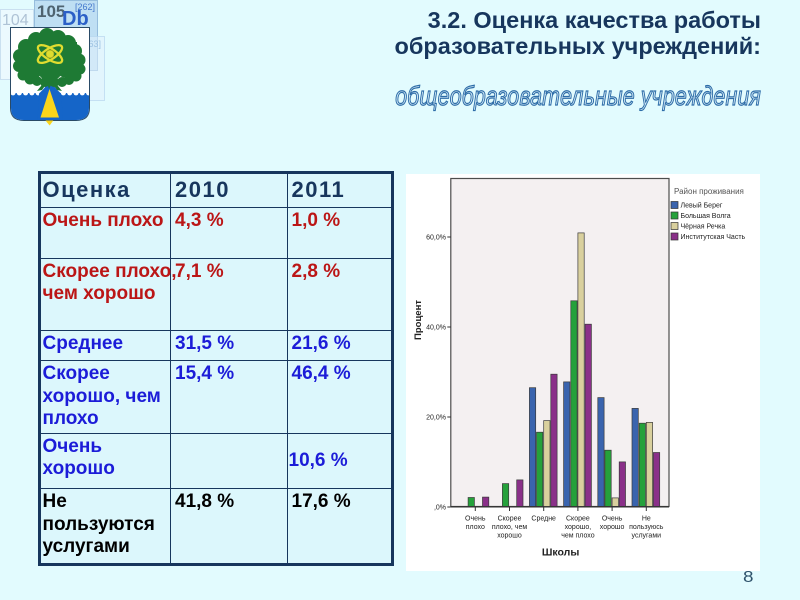 This screenshot has height=600, width=800. Describe the element at coordinates (543, 519) in the screenshot. I see `svg-text: Средне` at that location.